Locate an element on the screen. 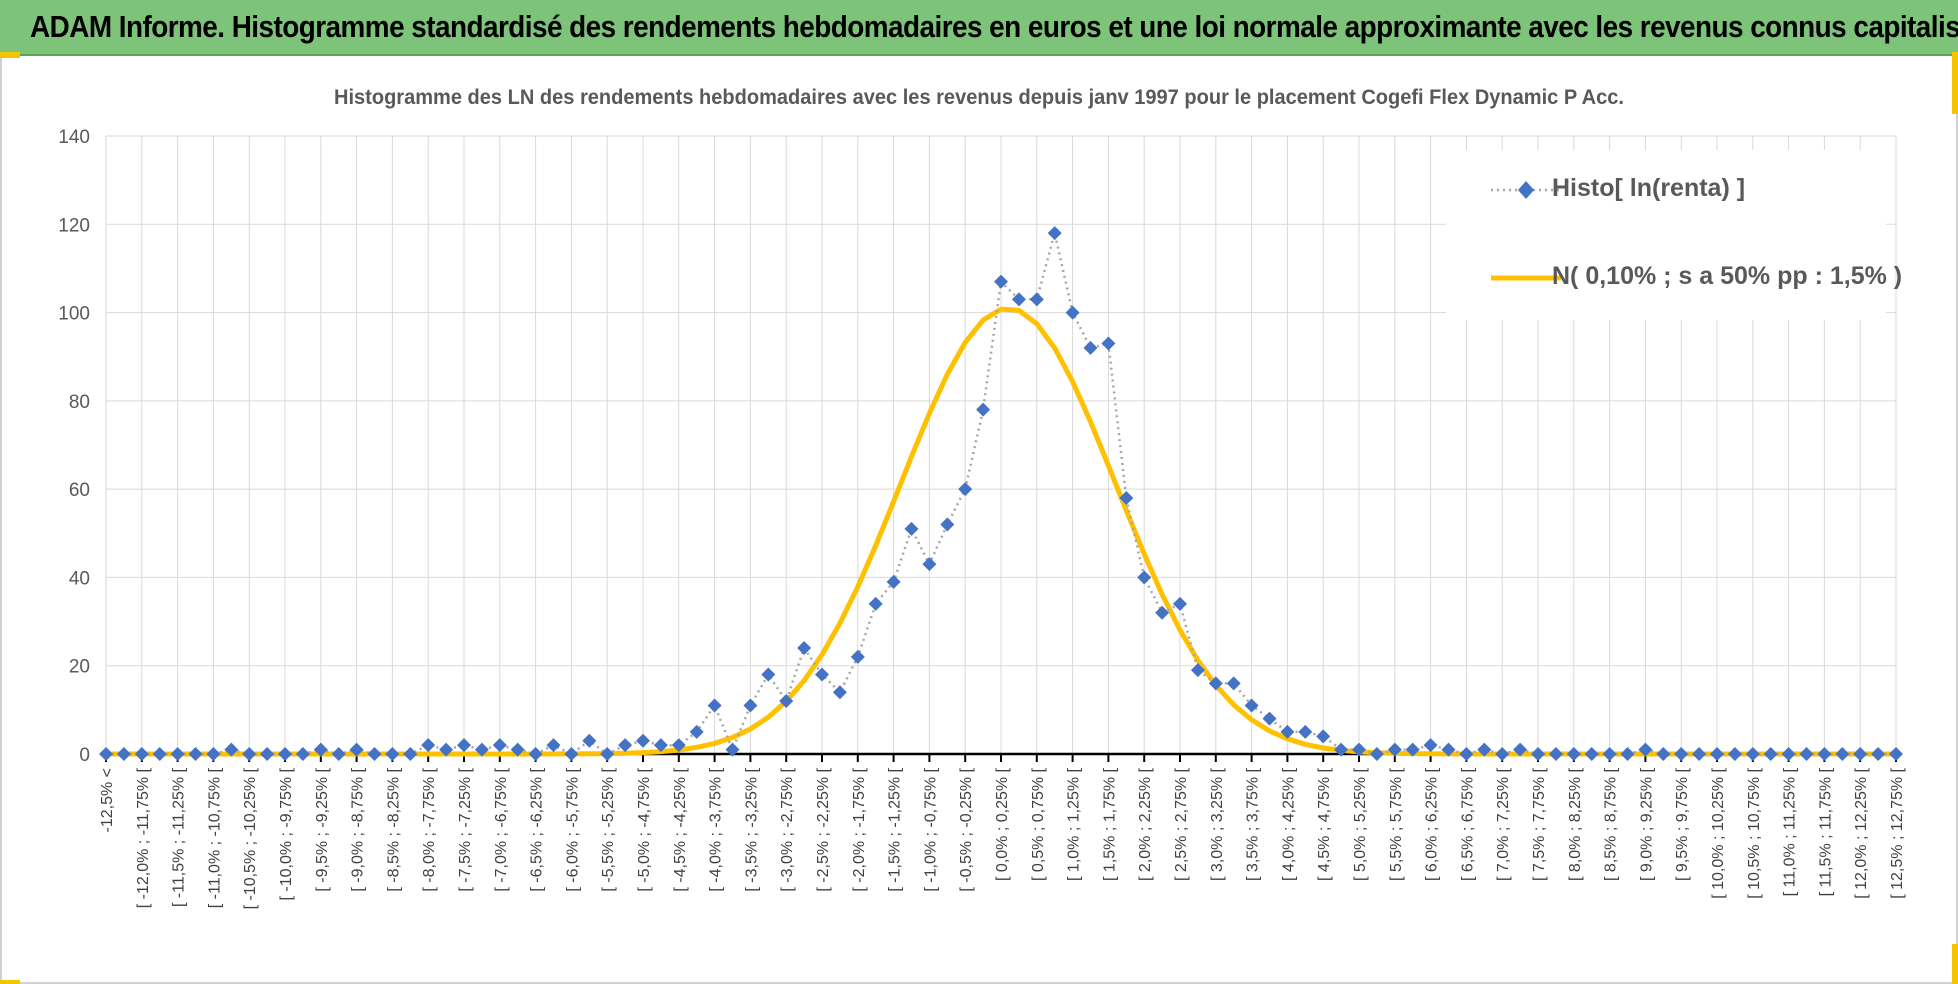 The image size is (1958, 984). corner-accent-bottom-left is located at coordinates (10, 982).